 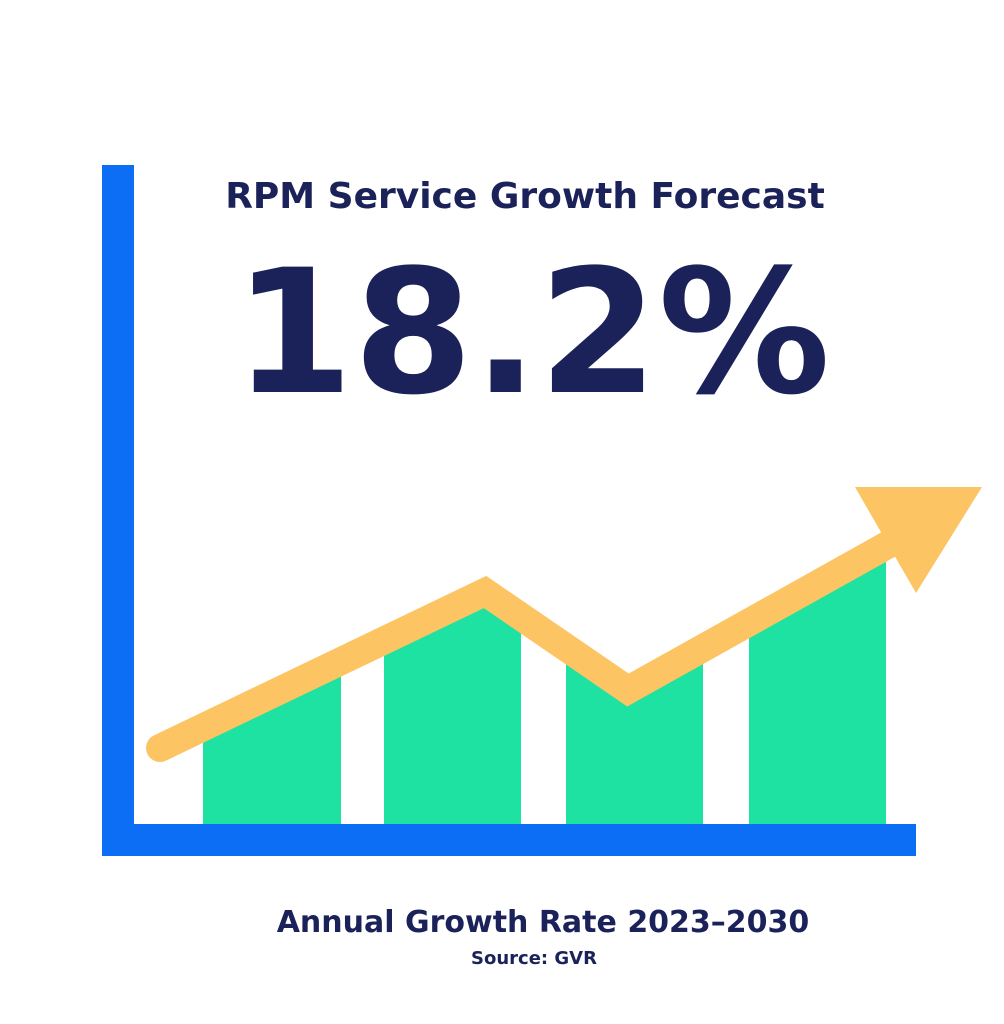 I want to click on arrow-head, so click(x=918, y=540).